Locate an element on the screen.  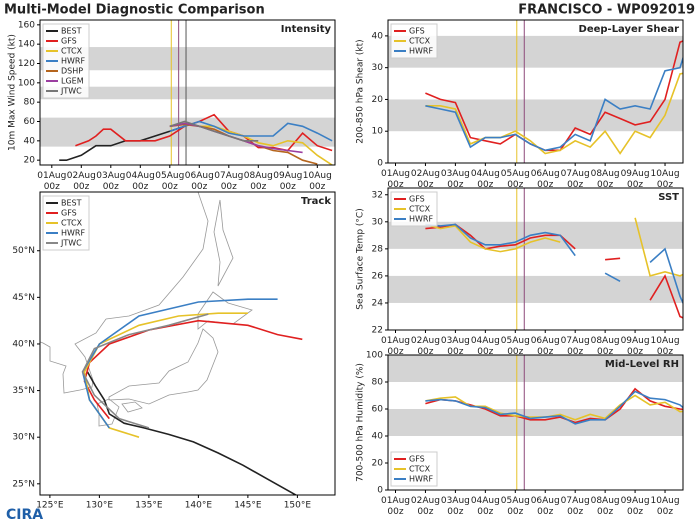
legend-box is located at coordinates (414, 469).